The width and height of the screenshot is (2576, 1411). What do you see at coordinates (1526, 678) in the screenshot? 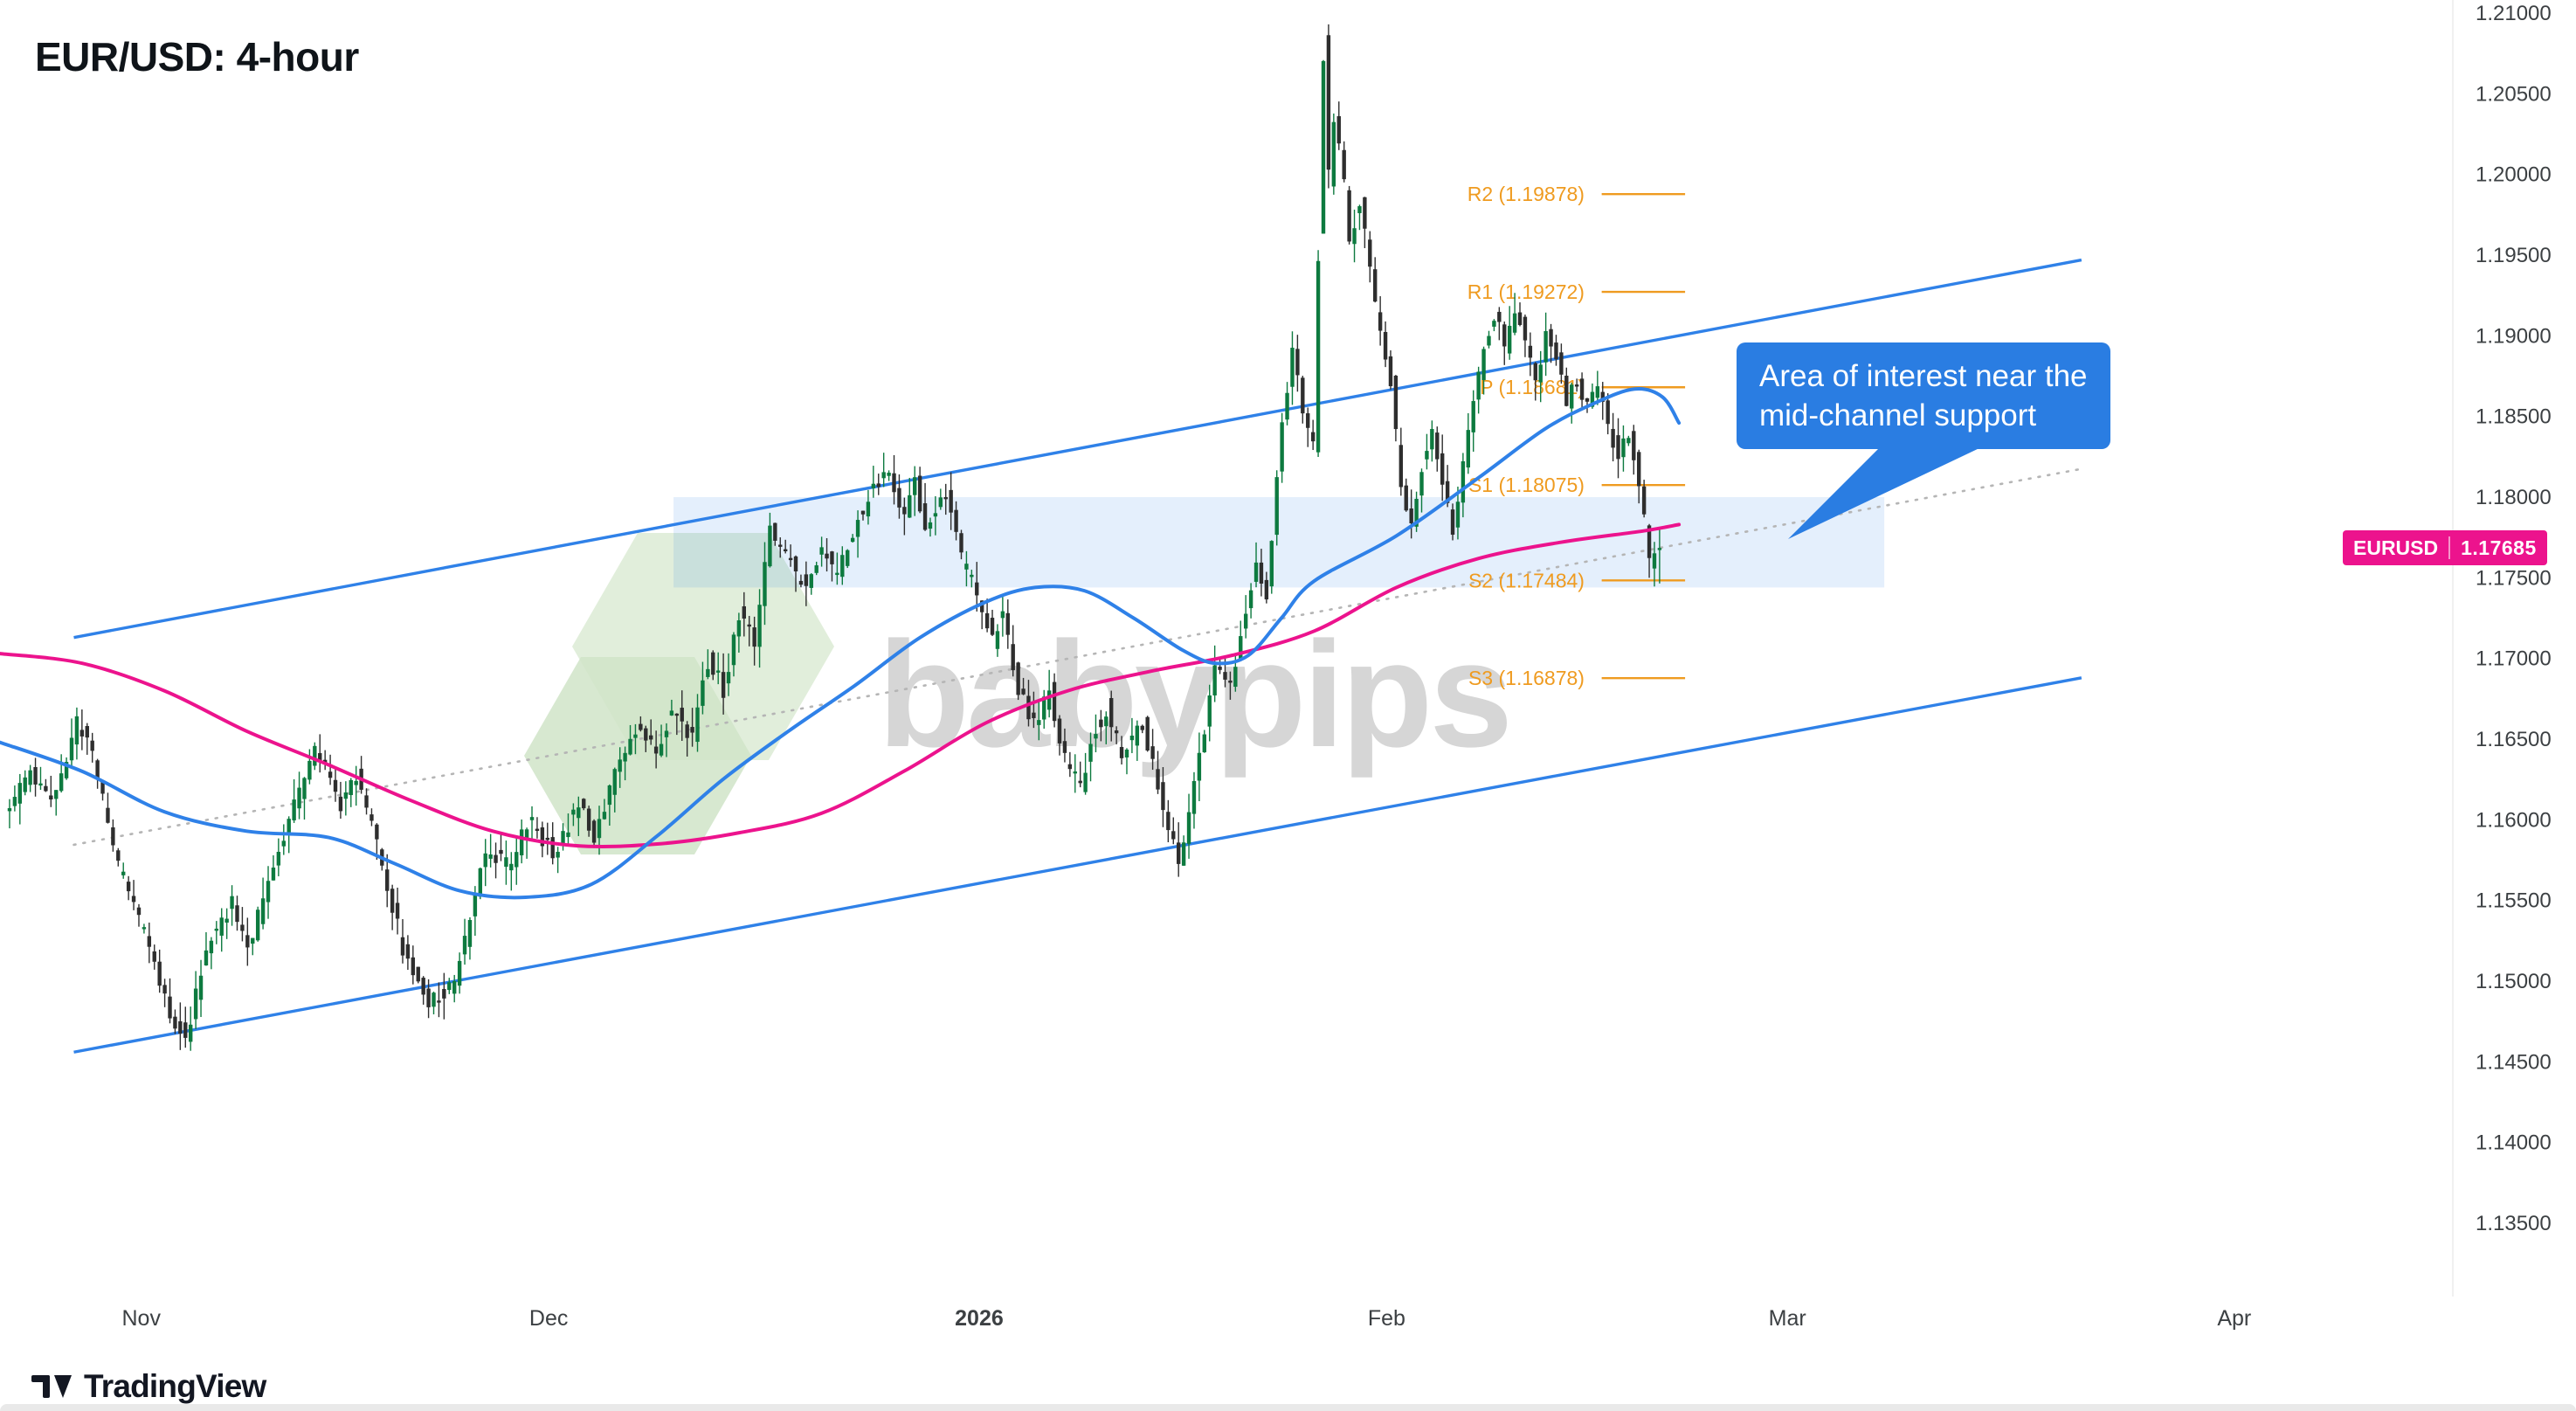
I see `pivot-label: S3 (1.16878)` at bounding box center [1526, 678].